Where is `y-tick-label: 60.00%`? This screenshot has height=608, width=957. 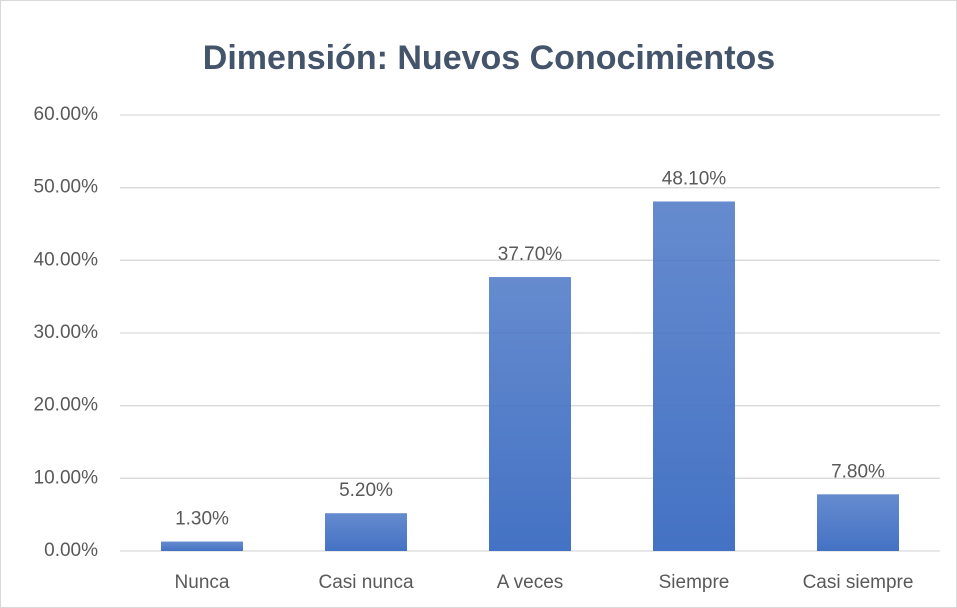 y-tick-label: 60.00% is located at coordinates (66, 114).